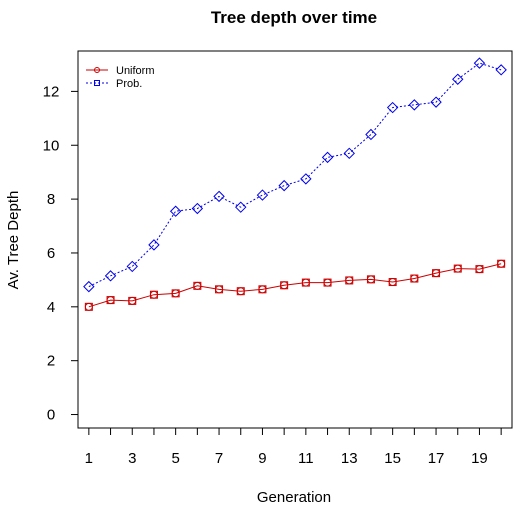  I want to click on x-tick-label: 3, so click(132, 458).